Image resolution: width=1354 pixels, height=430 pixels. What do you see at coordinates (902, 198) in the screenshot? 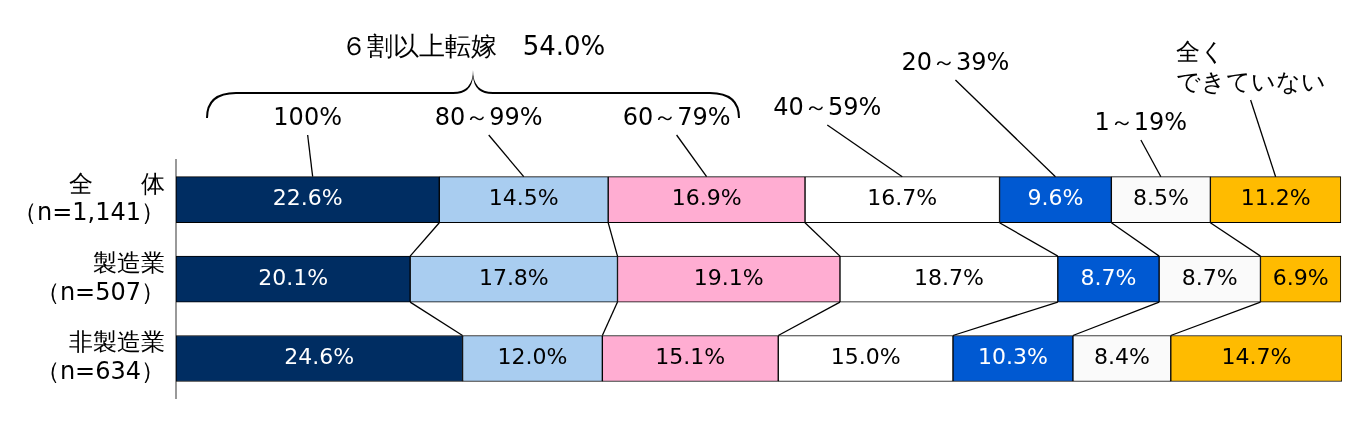
I see `data-label: 16.7%` at bounding box center [902, 198].